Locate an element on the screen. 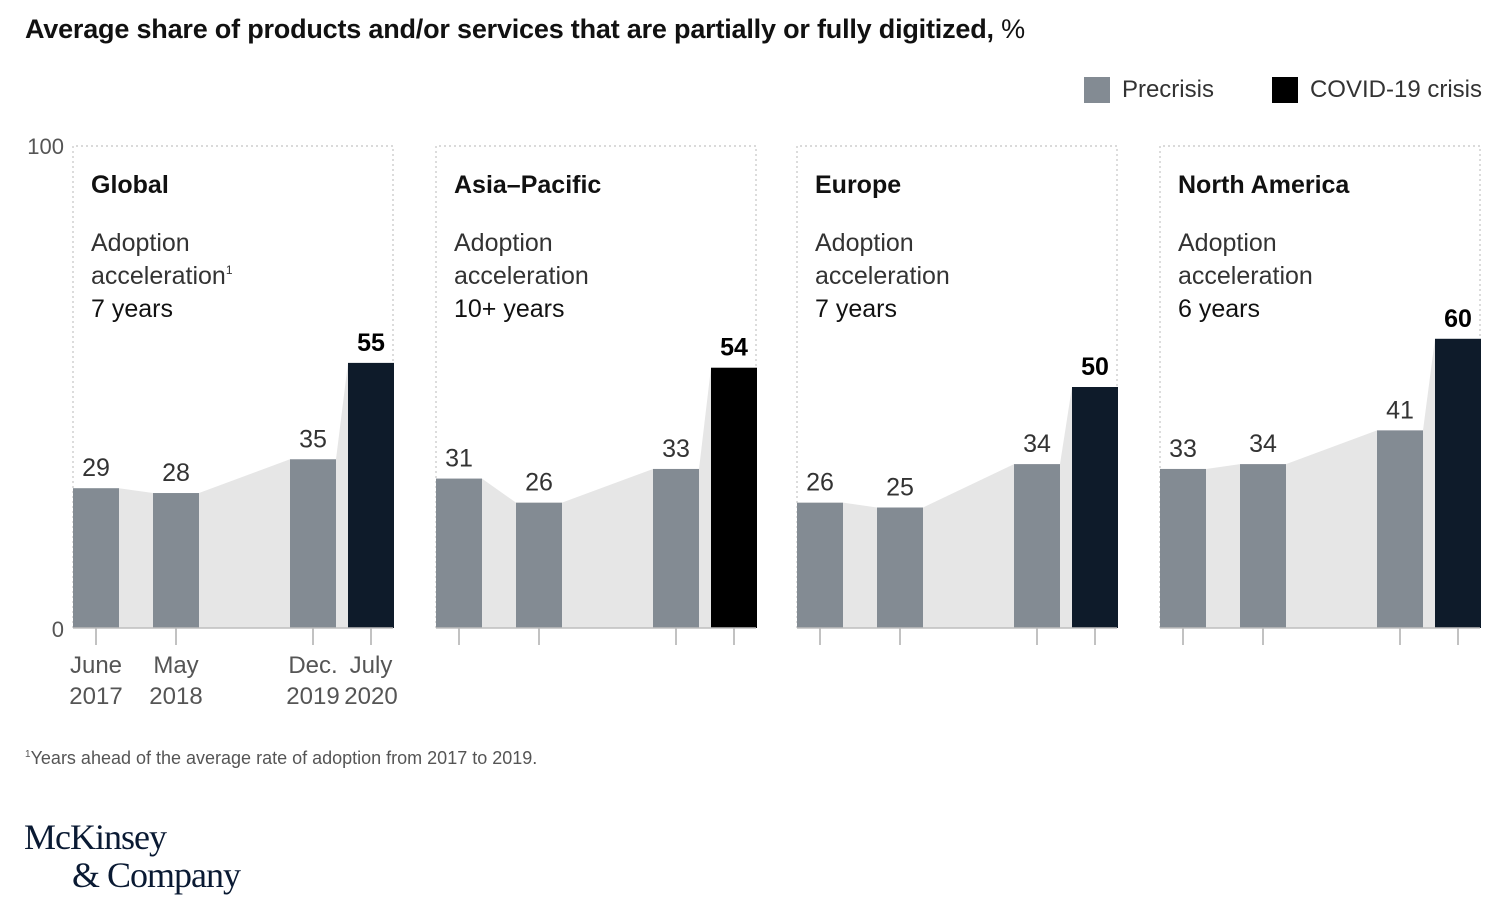  accel-line1-europe: Adoption is located at coordinates (864, 243).